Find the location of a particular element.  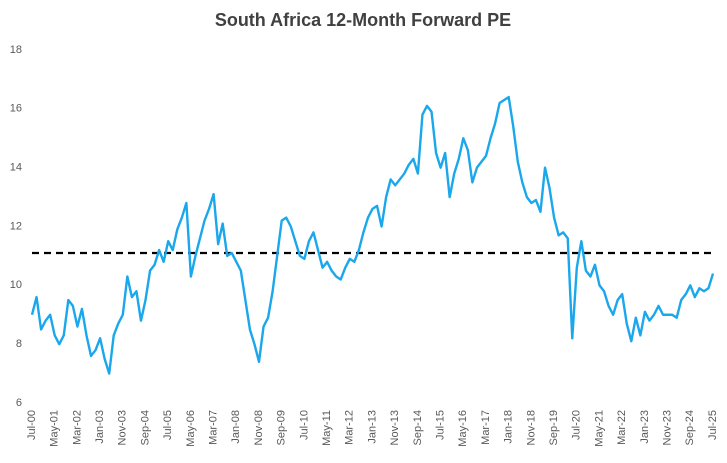

y-tick-label: 14 is located at coordinates (16, 168).